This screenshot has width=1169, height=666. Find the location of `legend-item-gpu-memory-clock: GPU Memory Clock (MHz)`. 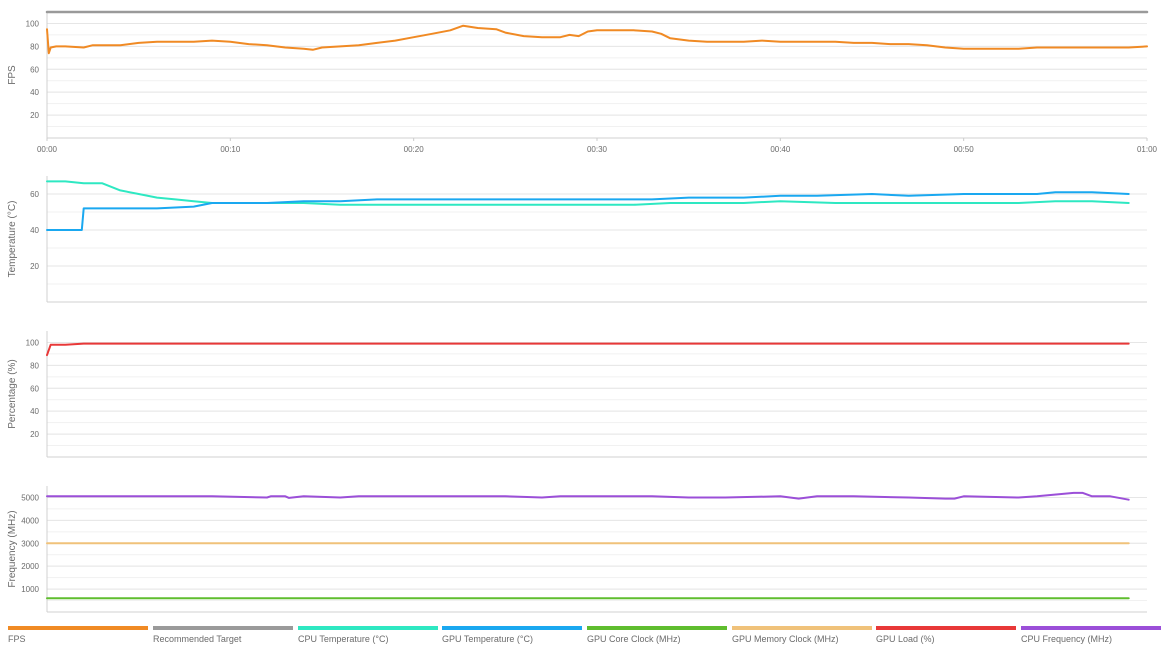

legend-item-gpu-memory-clock: GPU Memory Clock (MHz) is located at coordinates (798, 644).